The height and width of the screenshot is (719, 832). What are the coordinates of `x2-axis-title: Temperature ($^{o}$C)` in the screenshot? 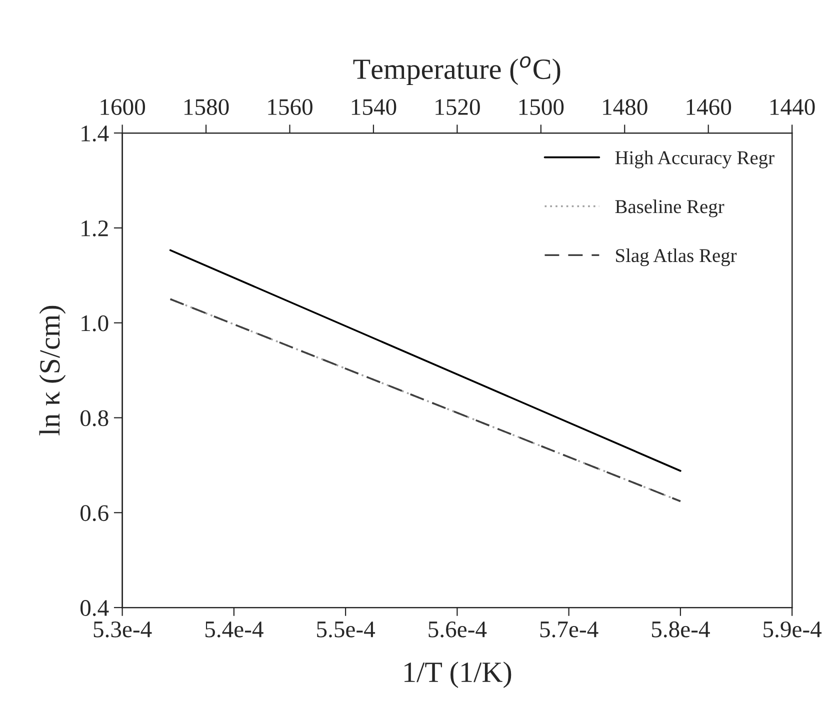 It's located at (456, 71).